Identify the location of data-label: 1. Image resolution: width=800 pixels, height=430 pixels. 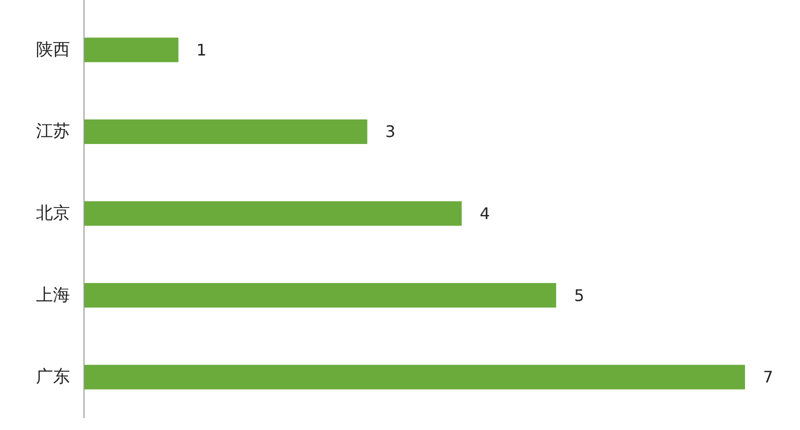
(201, 50).